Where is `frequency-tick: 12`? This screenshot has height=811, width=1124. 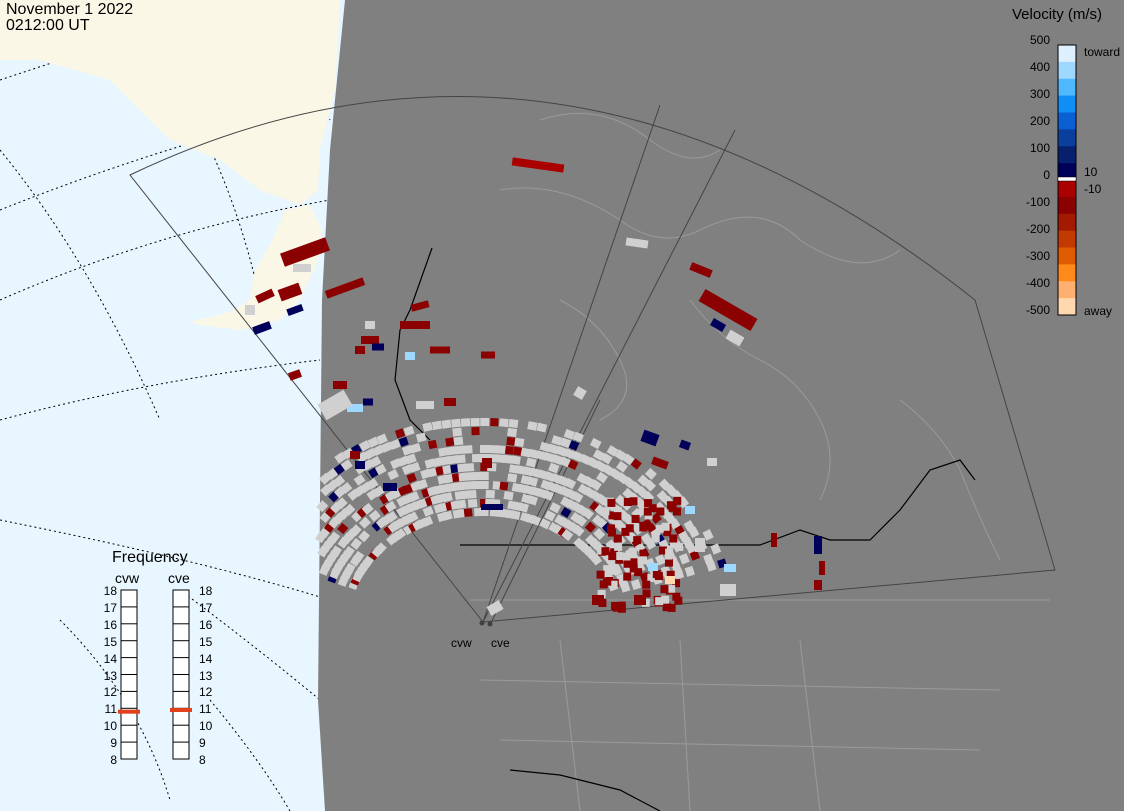
frequency-tick: 12 is located at coordinates (206, 692).